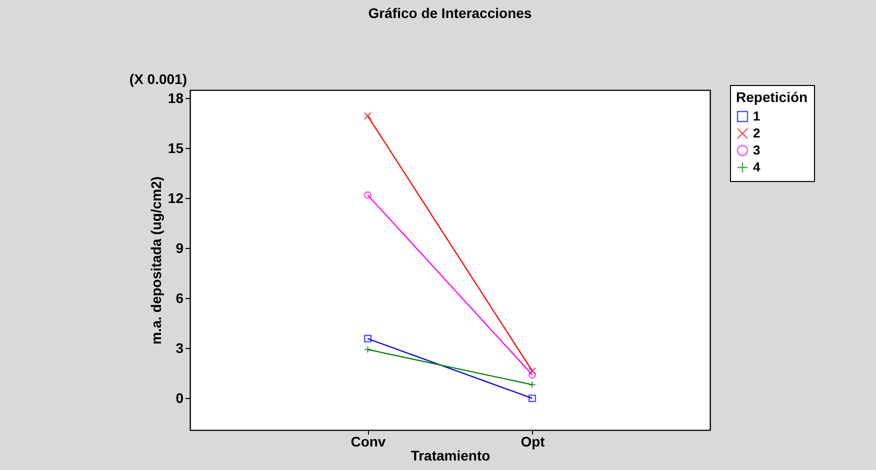  I want to click on x-tick-label: Conv, so click(368, 442).